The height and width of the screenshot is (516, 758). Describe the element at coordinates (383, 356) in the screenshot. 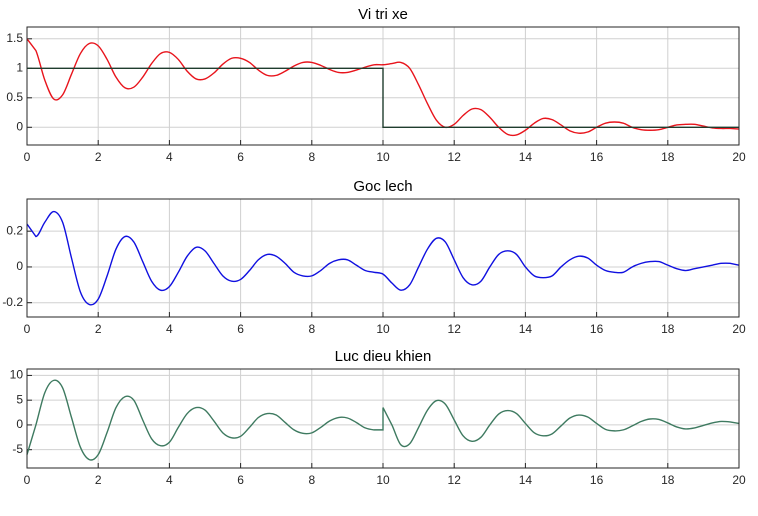

I see `chart-title: Luc dieu khien` at that location.